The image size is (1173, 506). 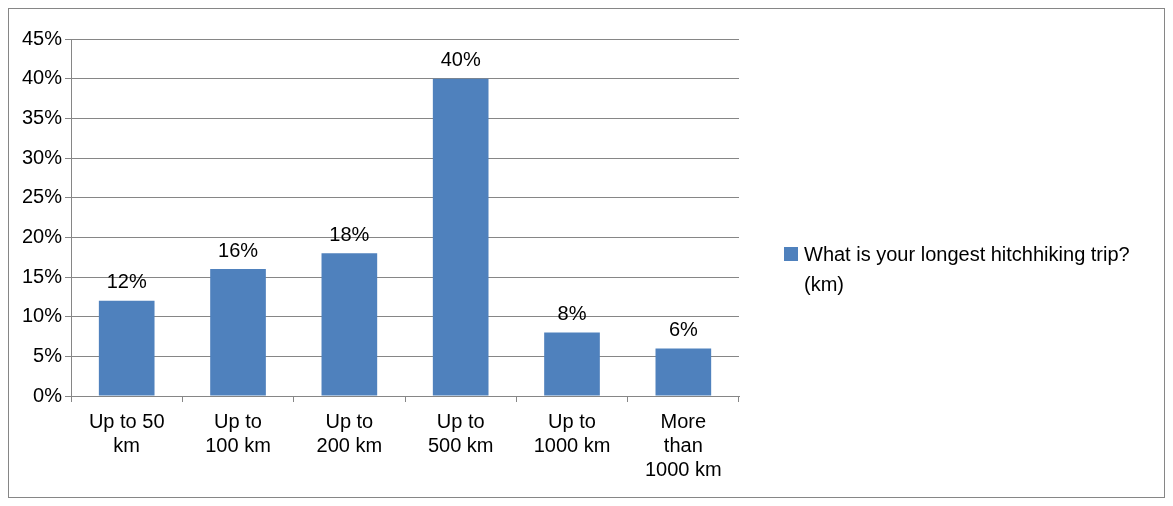 What do you see at coordinates (42, 275) in the screenshot?
I see `y-tick-label: 15%` at bounding box center [42, 275].